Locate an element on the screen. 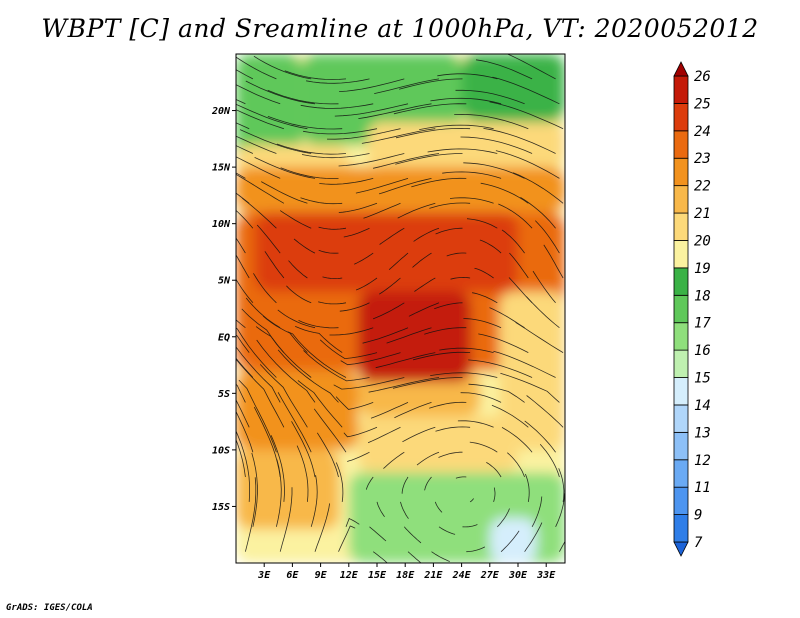 The image size is (800, 618). colorbar-label: 13 is located at coordinates (702, 433).